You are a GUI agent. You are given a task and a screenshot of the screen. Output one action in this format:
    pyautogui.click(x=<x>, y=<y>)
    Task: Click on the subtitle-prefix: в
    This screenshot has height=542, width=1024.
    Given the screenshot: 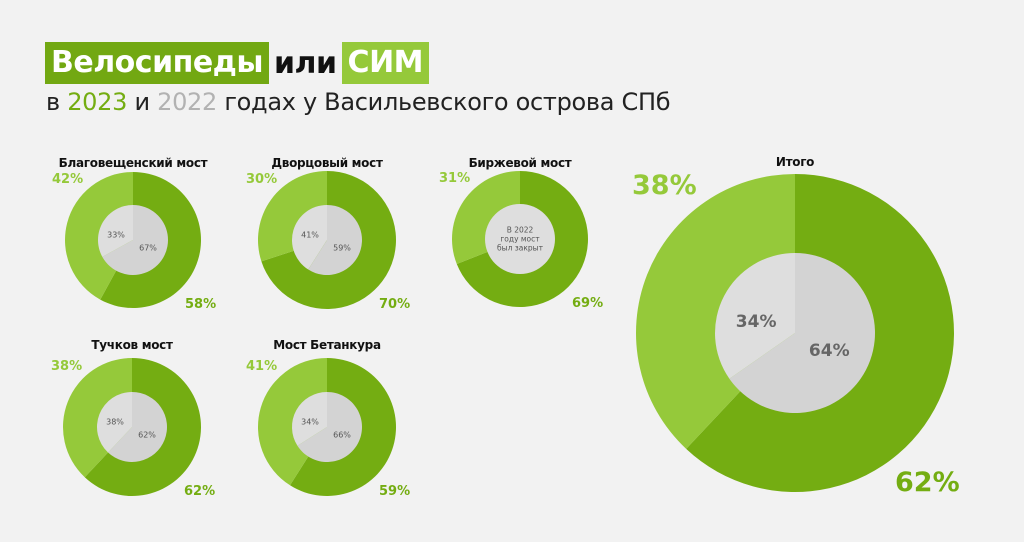 What is the action you would take?
    pyautogui.click(x=53, y=102)
    